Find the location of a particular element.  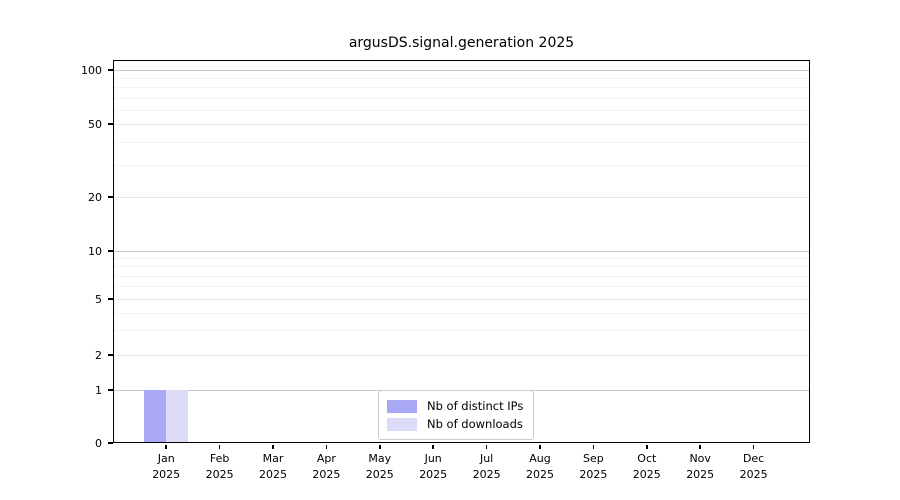

y-tick-label: 2 is located at coordinates (98, 355).